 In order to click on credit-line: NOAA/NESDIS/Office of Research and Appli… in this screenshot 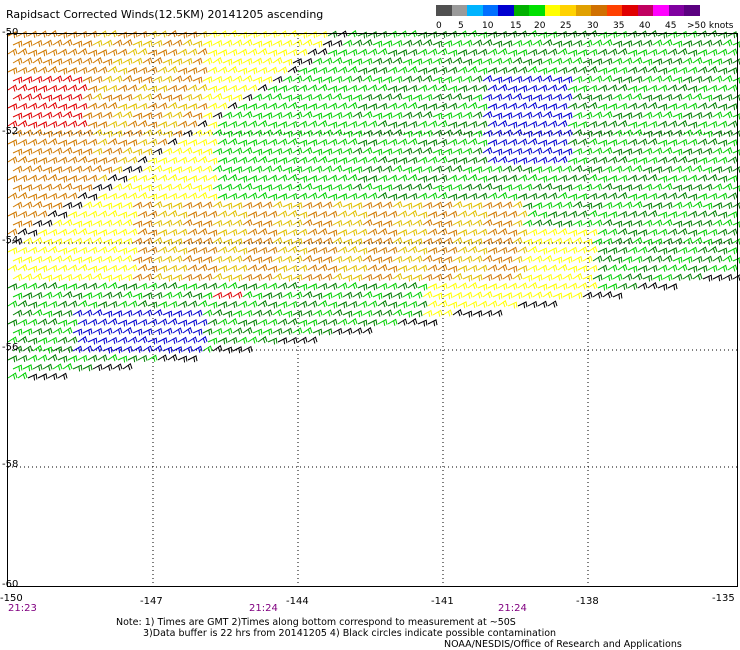, I will do `click(563, 644)`.